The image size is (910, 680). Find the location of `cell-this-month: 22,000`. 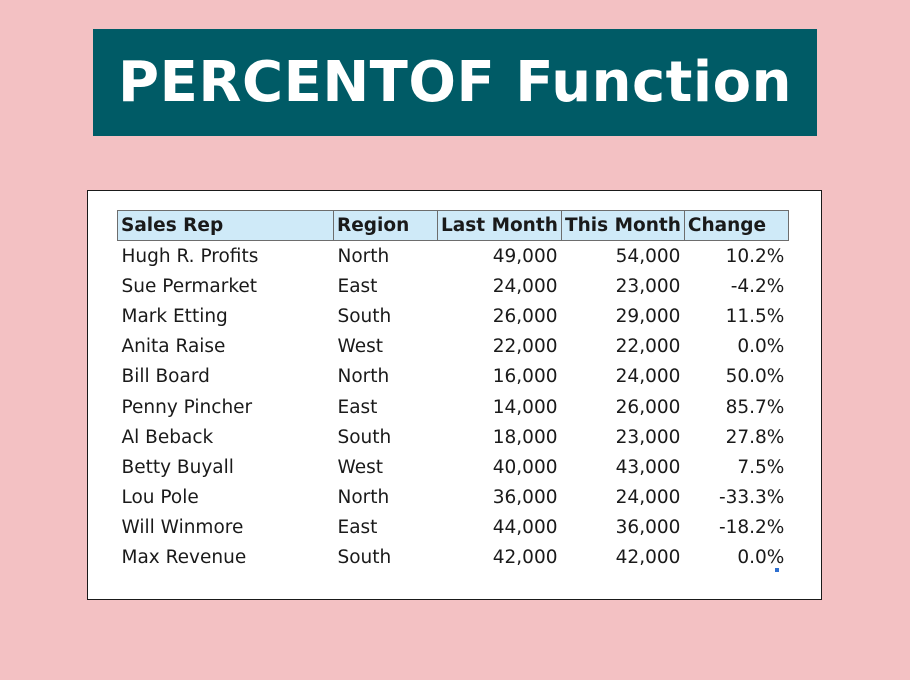

cell-this-month: 22,000 is located at coordinates (648, 347).